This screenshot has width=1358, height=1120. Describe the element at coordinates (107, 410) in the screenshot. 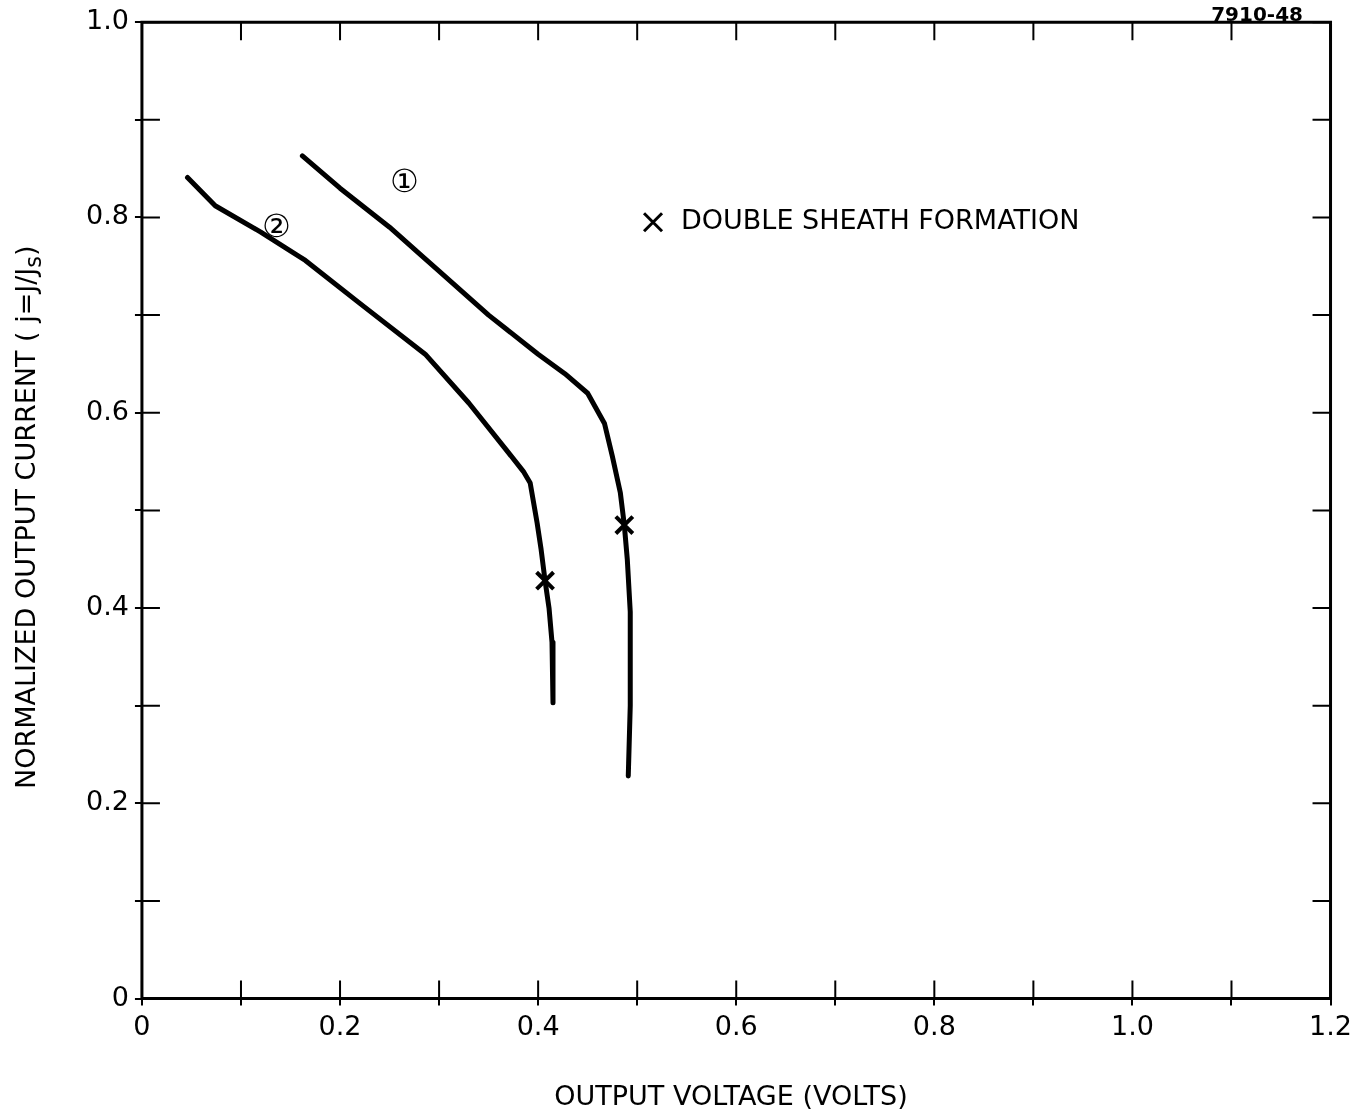

I see `y-tick-label: 0.6` at that location.